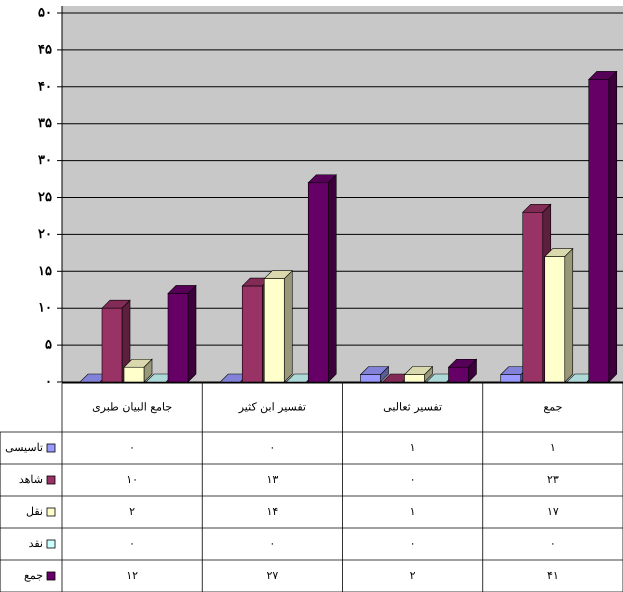 The image size is (623, 592). I want to click on legend-label: شاهد, so click(31, 479).